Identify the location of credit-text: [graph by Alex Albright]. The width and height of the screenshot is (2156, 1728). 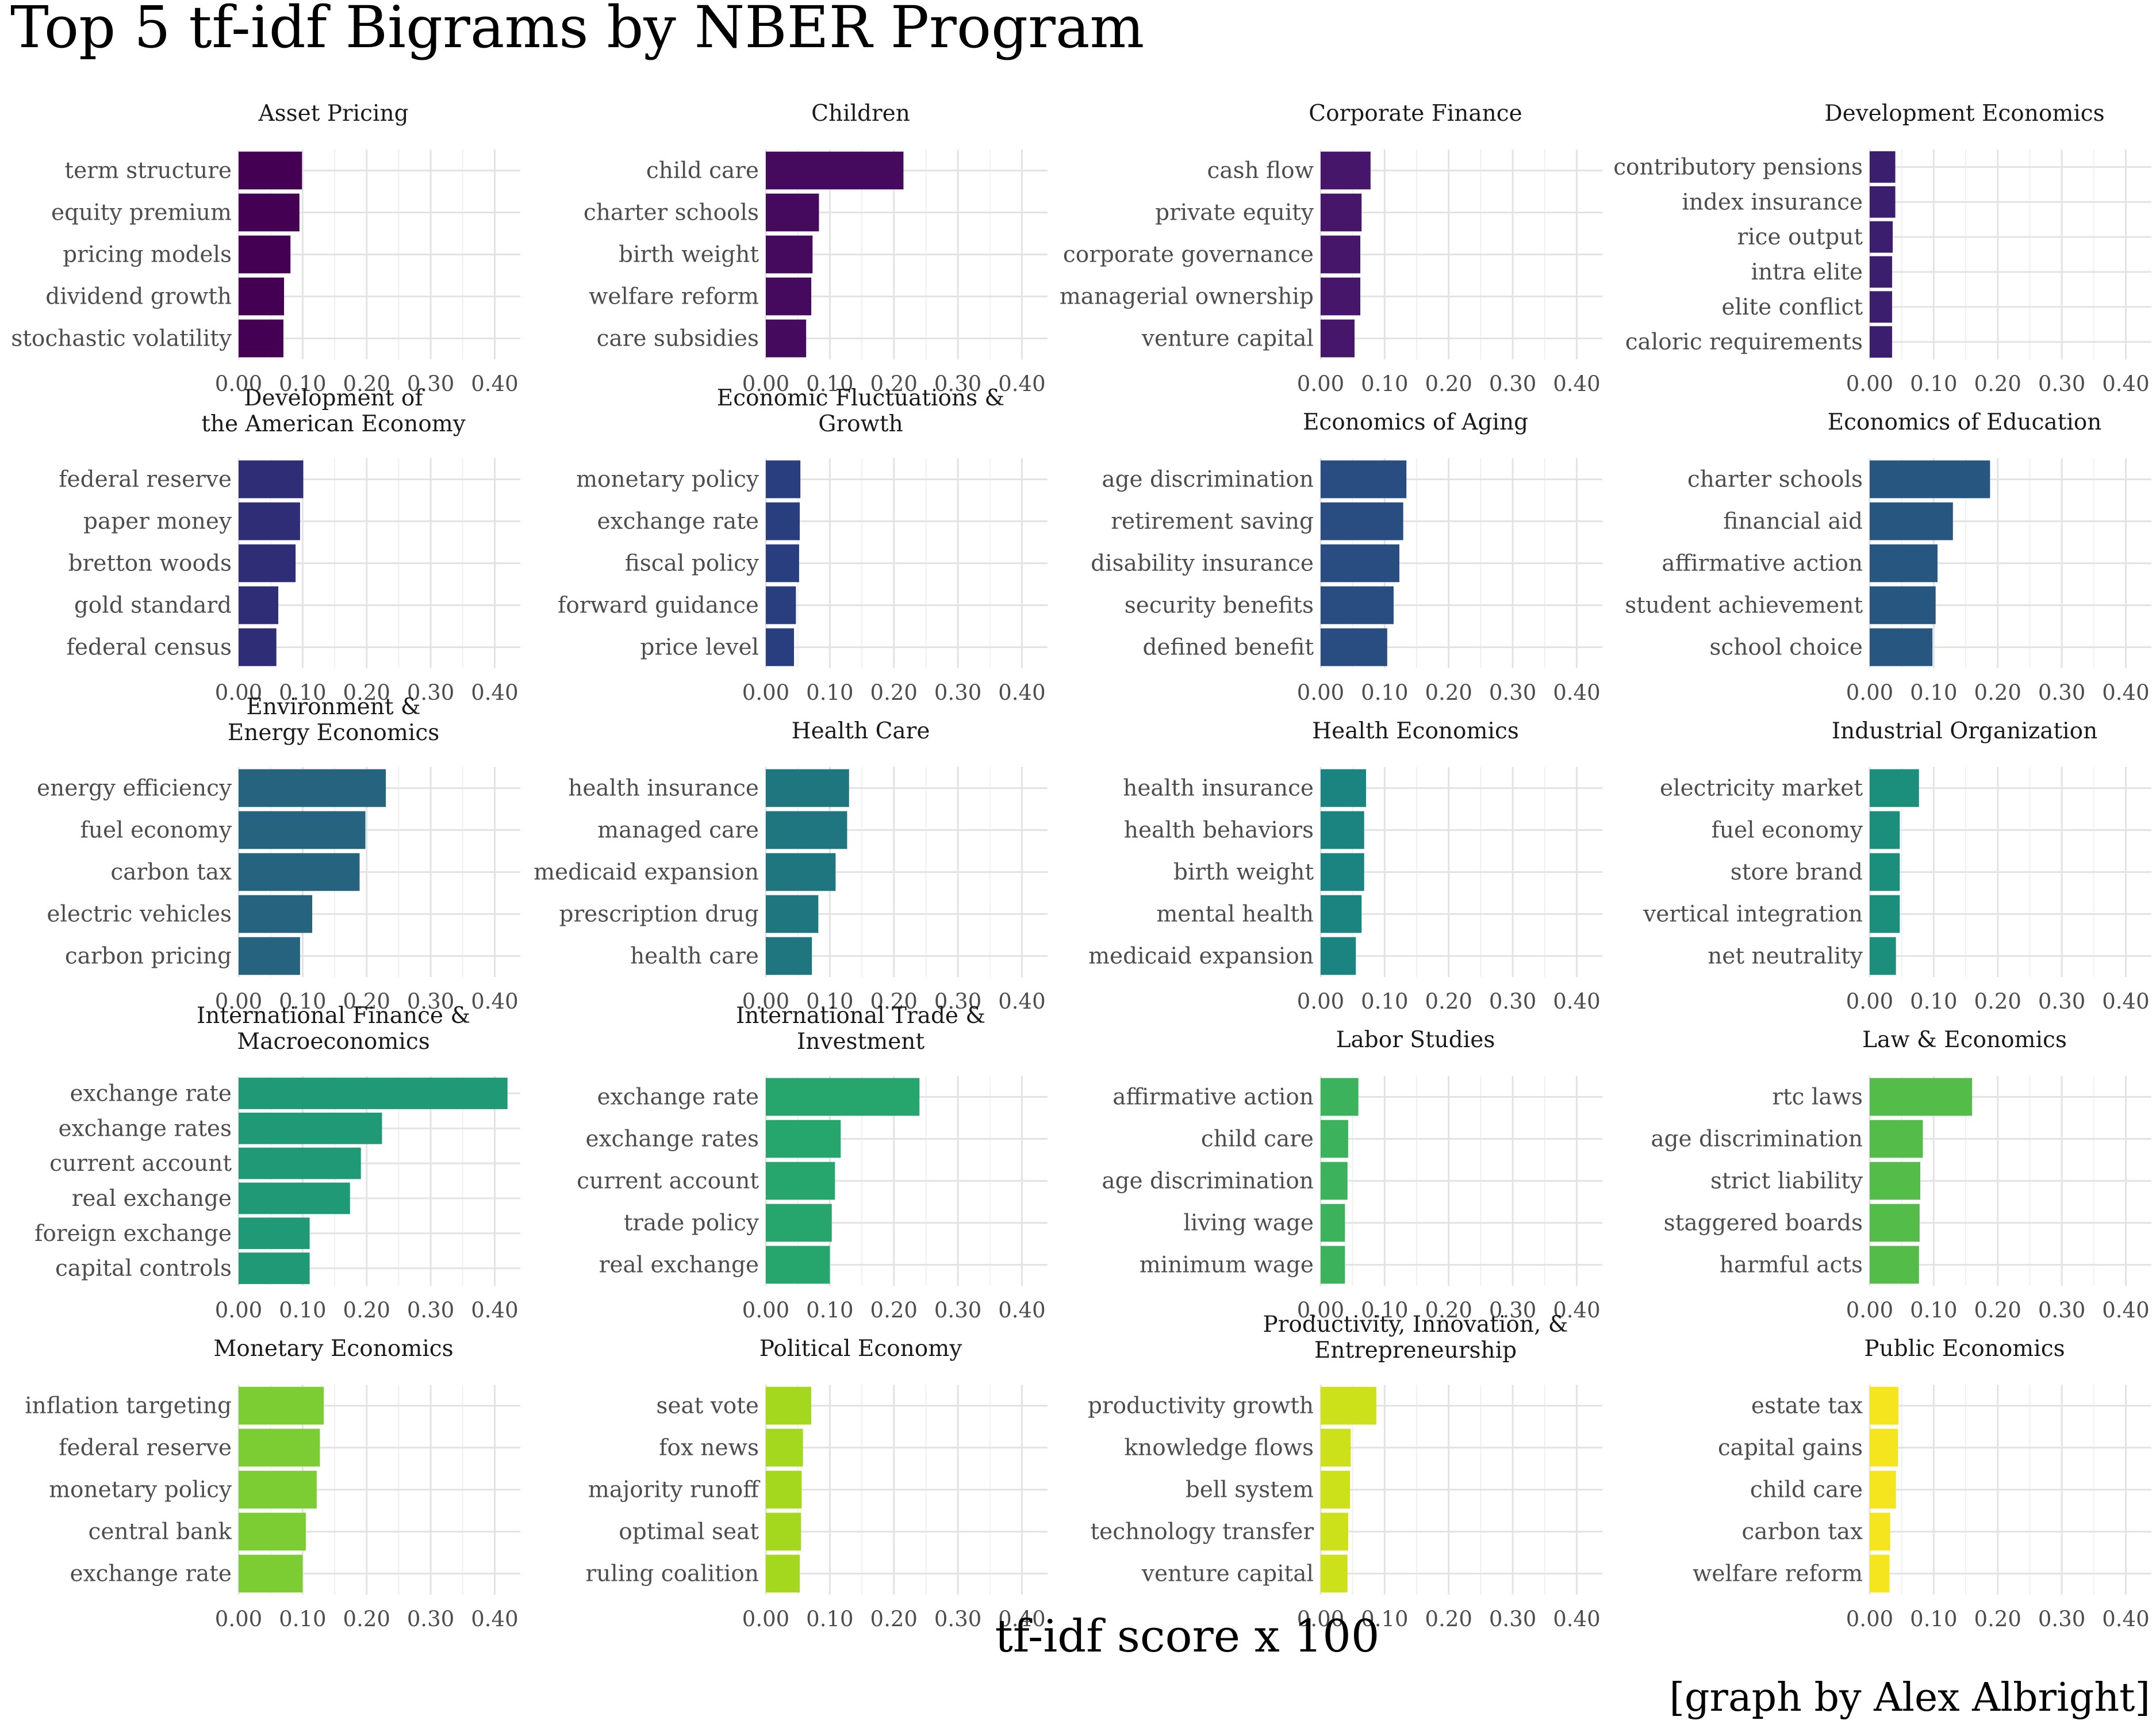
(1910, 1698).